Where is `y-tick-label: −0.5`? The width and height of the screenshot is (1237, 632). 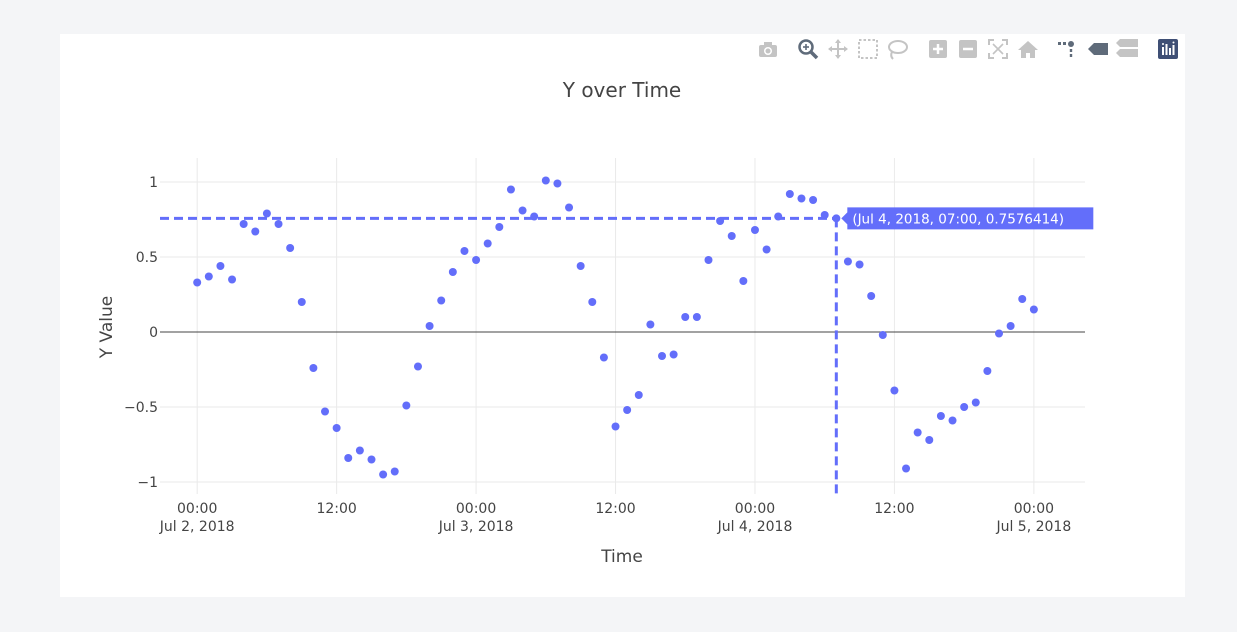 y-tick-label: −0.5 is located at coordinates (141, 408).